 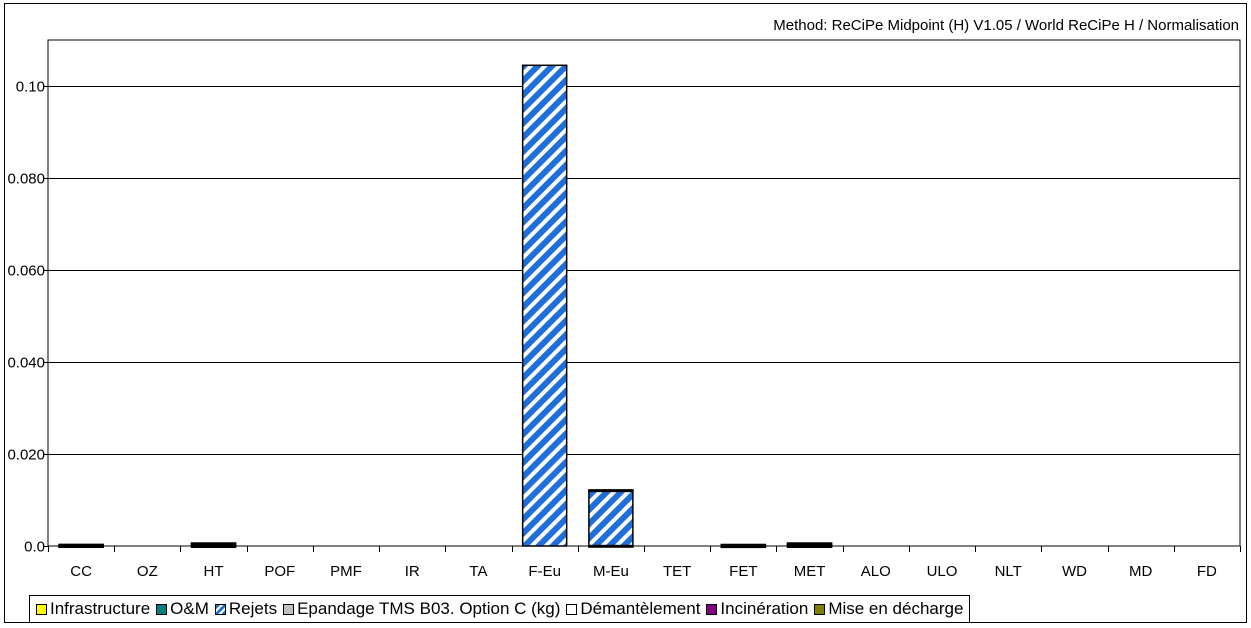 I want to click on legend-item: Rejets, so click(x=246, y=609).